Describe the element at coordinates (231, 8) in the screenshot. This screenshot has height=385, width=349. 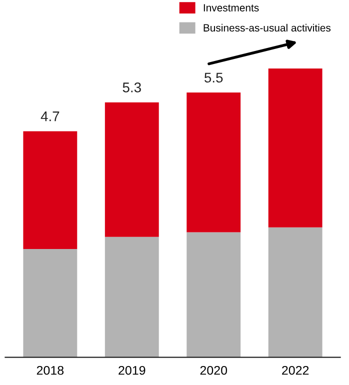
I see `legend-label: Investments` at that location.